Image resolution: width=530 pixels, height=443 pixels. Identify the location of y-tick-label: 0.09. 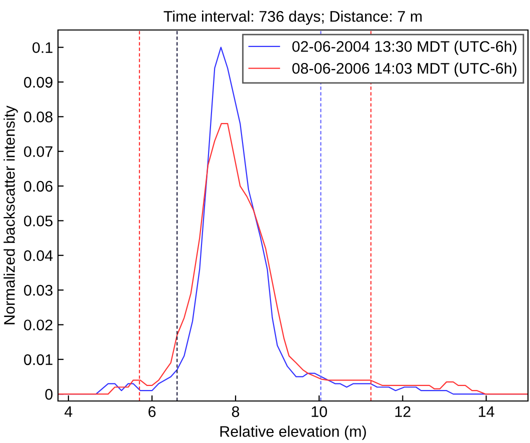
(38, 82).